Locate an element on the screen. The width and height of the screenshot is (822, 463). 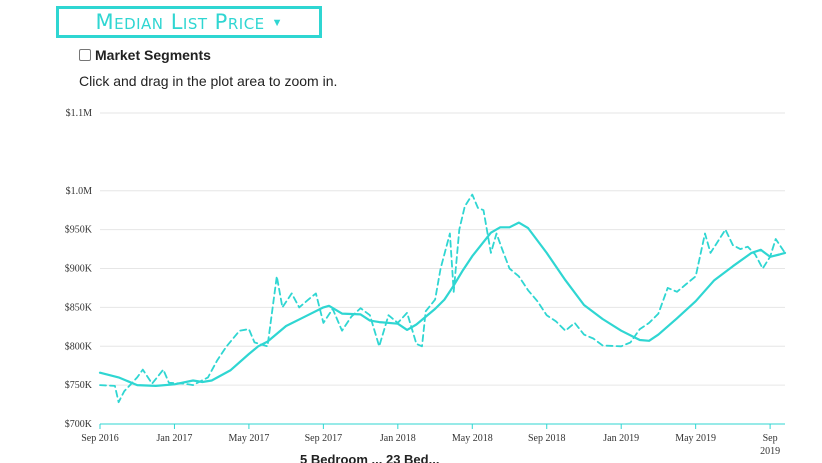
x-tick-label: Sep 2017 is located at coordinates (324, 438).